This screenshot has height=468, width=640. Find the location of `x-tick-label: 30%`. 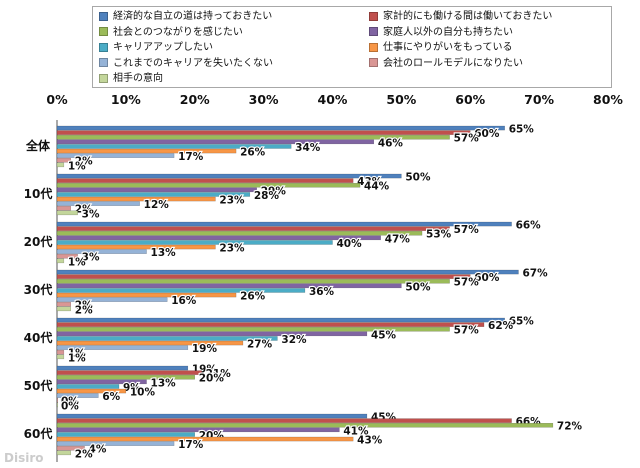

x-tick-label: 30% is located at coordinates (264, 99).